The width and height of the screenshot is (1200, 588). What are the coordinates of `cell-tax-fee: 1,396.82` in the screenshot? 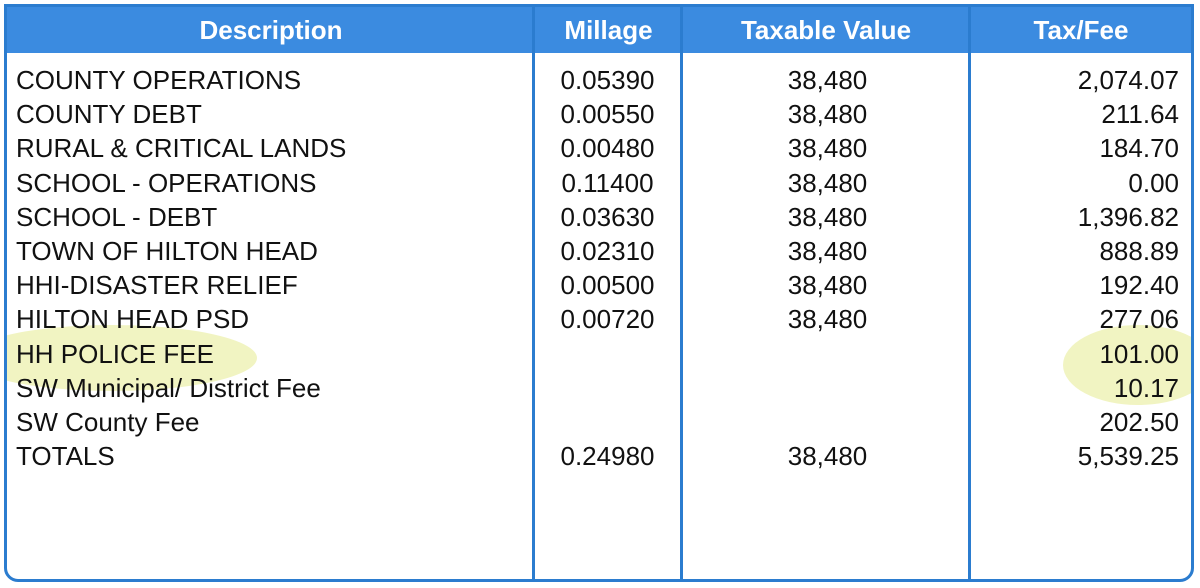 It's located at (1128, 216).